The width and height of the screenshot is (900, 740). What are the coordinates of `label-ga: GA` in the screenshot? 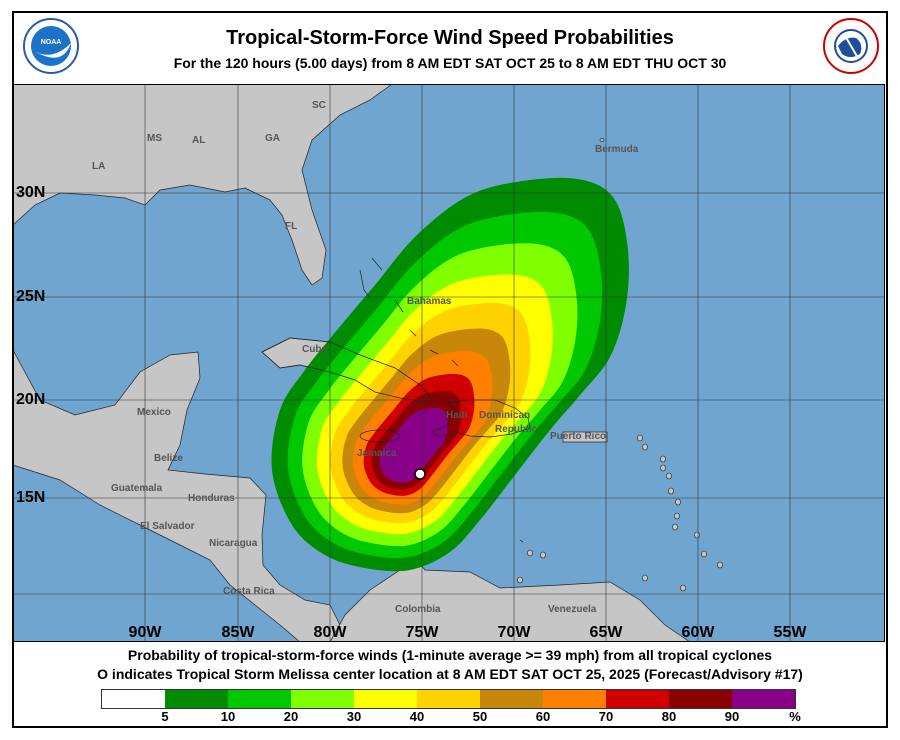 It's located at (272, 138).